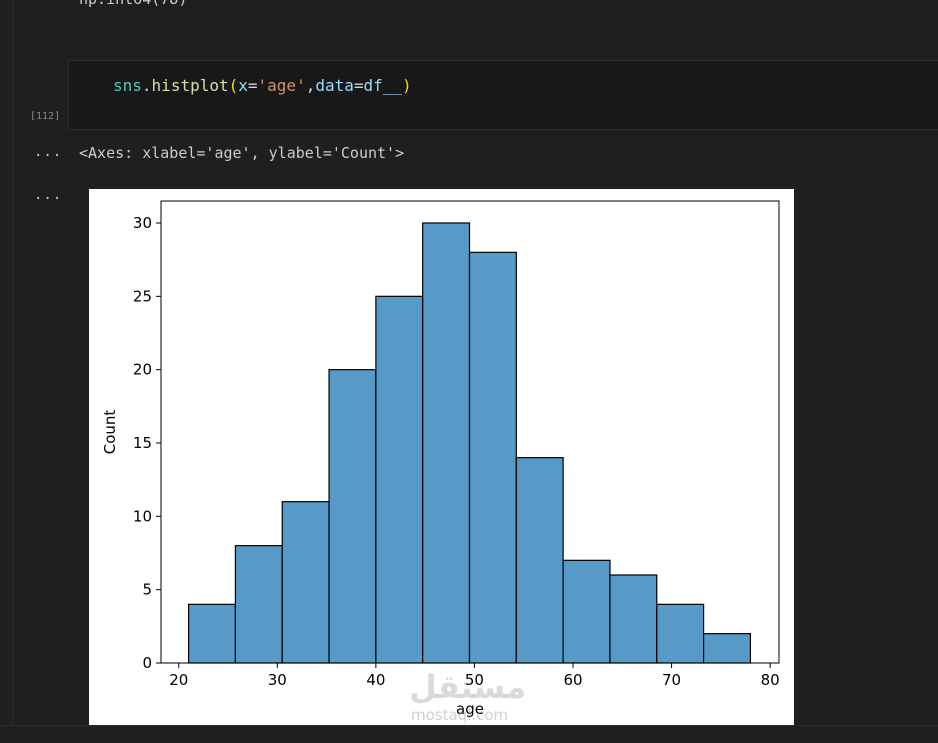  Describe the element at coordinates (281, 85) in the screenshot. I see `code-token-string: 'age'` at that location.